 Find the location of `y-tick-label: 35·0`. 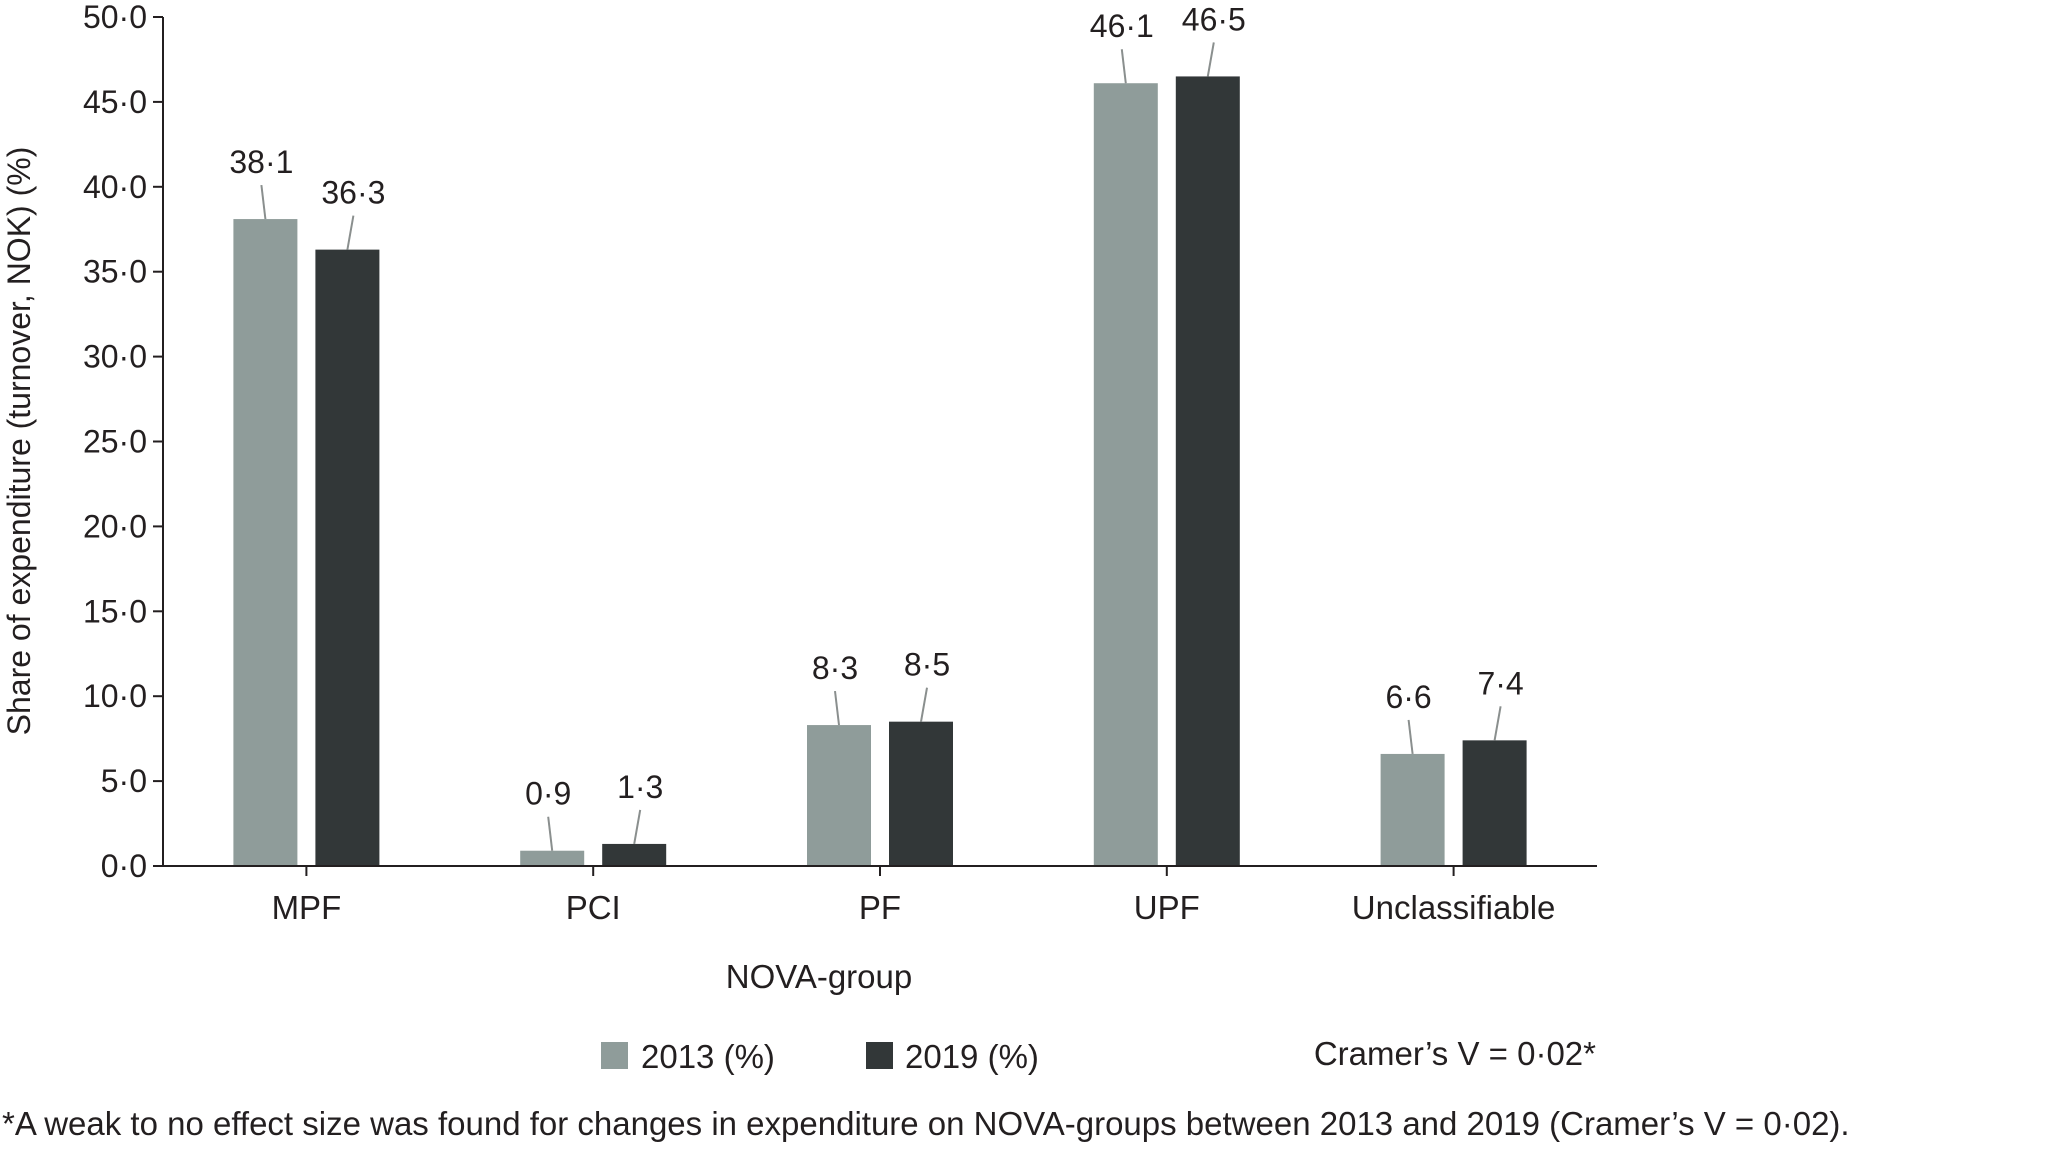

y-tick-label: 35·0 is located at coordinates (115, 272).